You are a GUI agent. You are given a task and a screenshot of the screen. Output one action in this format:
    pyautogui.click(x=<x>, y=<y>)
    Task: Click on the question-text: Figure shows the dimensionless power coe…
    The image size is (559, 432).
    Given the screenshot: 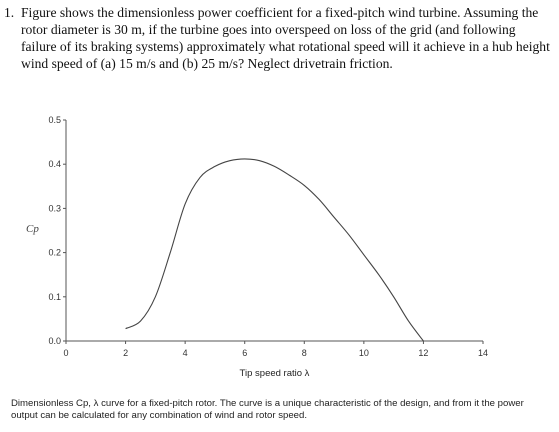 What is the action you would take?
    pyautogui.click(x=285, y=38)
    